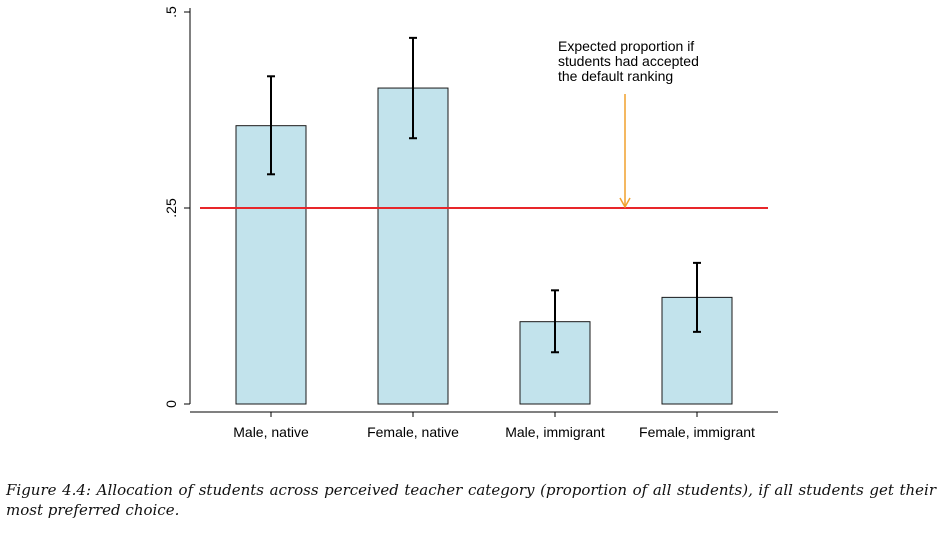  Describe the element at coordinates (697, 432) in the screenshot. I see `x-tick-label-3: Female, immigrant` at that location.